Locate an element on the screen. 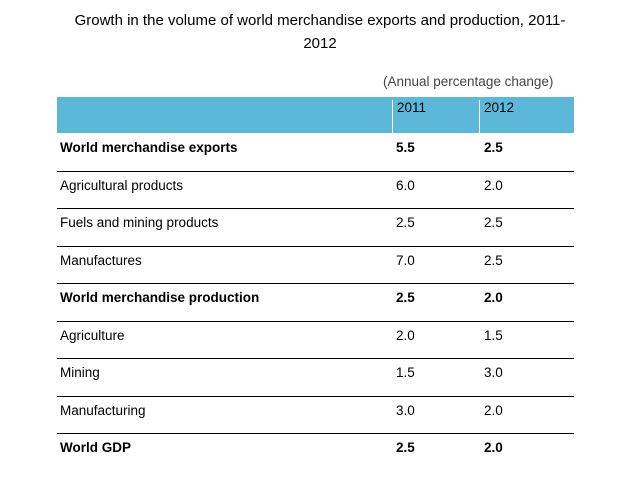  table-row: Manufacturing 3.0 2.0 is located at coordinates (315, 415).